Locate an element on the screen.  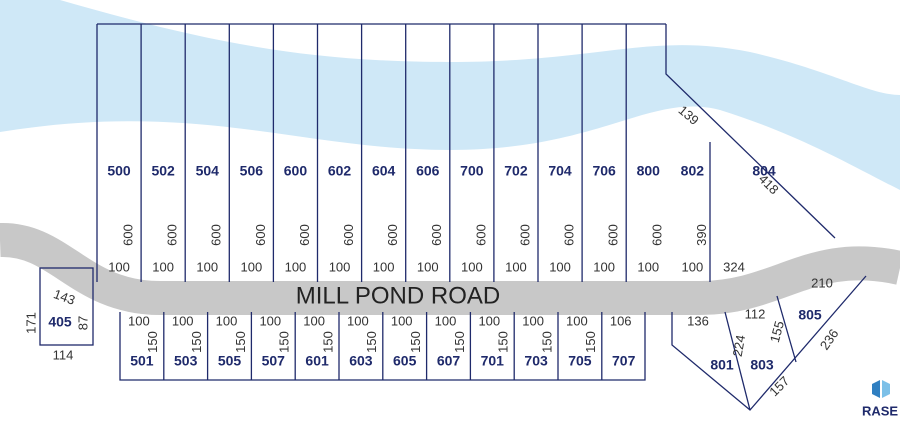
lot-number: 503 is located at coordinates (186, 361).